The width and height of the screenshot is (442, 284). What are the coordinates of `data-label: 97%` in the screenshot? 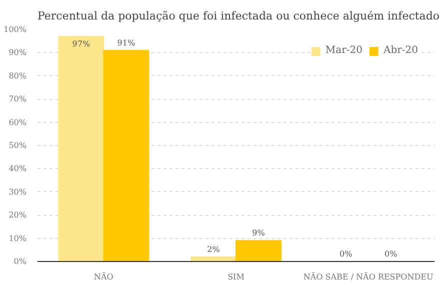 It's located at (81, 43).